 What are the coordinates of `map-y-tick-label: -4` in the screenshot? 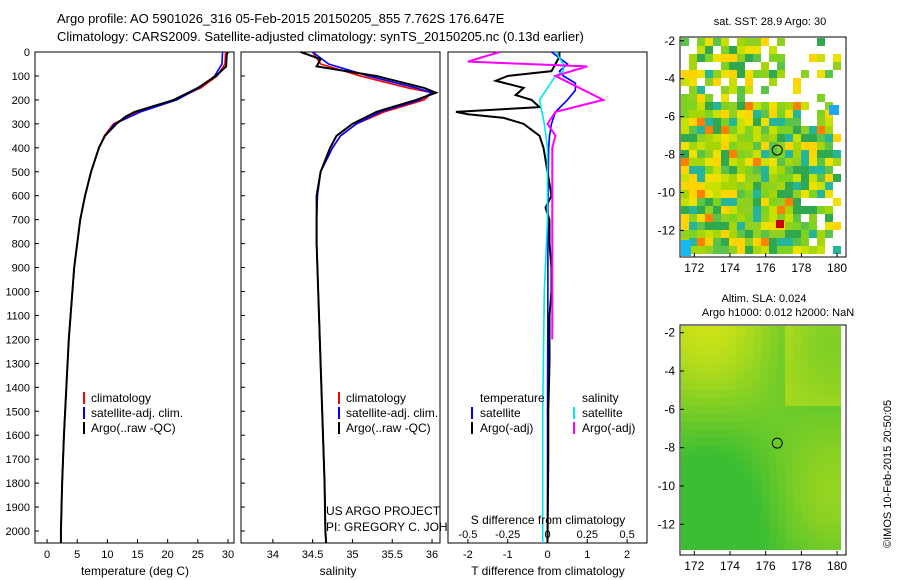 It's located at (669, 79).